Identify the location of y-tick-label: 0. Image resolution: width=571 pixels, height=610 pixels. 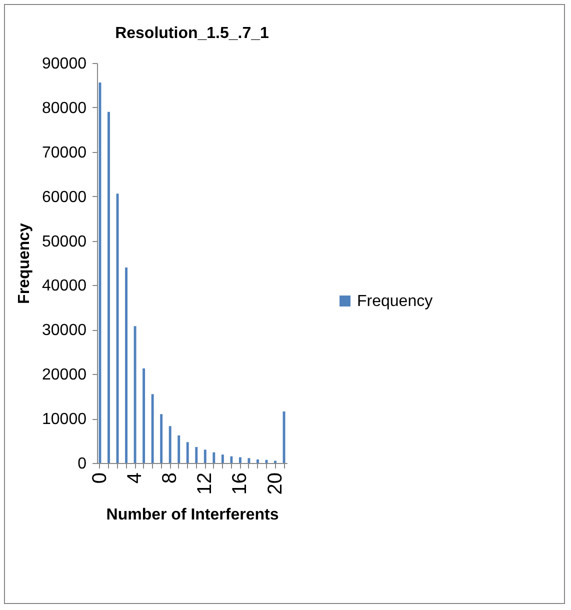
(82, 464).